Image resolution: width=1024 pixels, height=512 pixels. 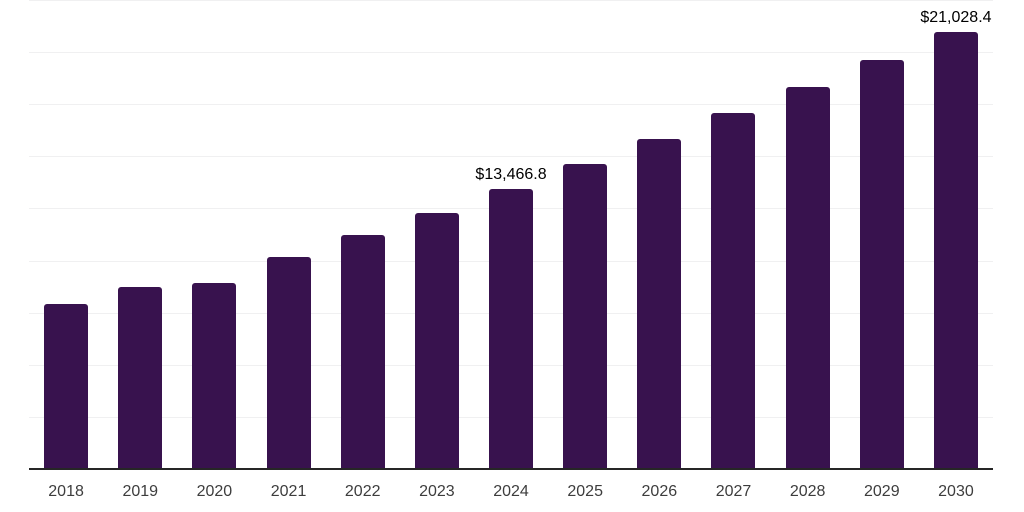 What do you see at coordinates (585, 316) in the screenshot?
I see `bar-2025` at bounding box center [585, 316].